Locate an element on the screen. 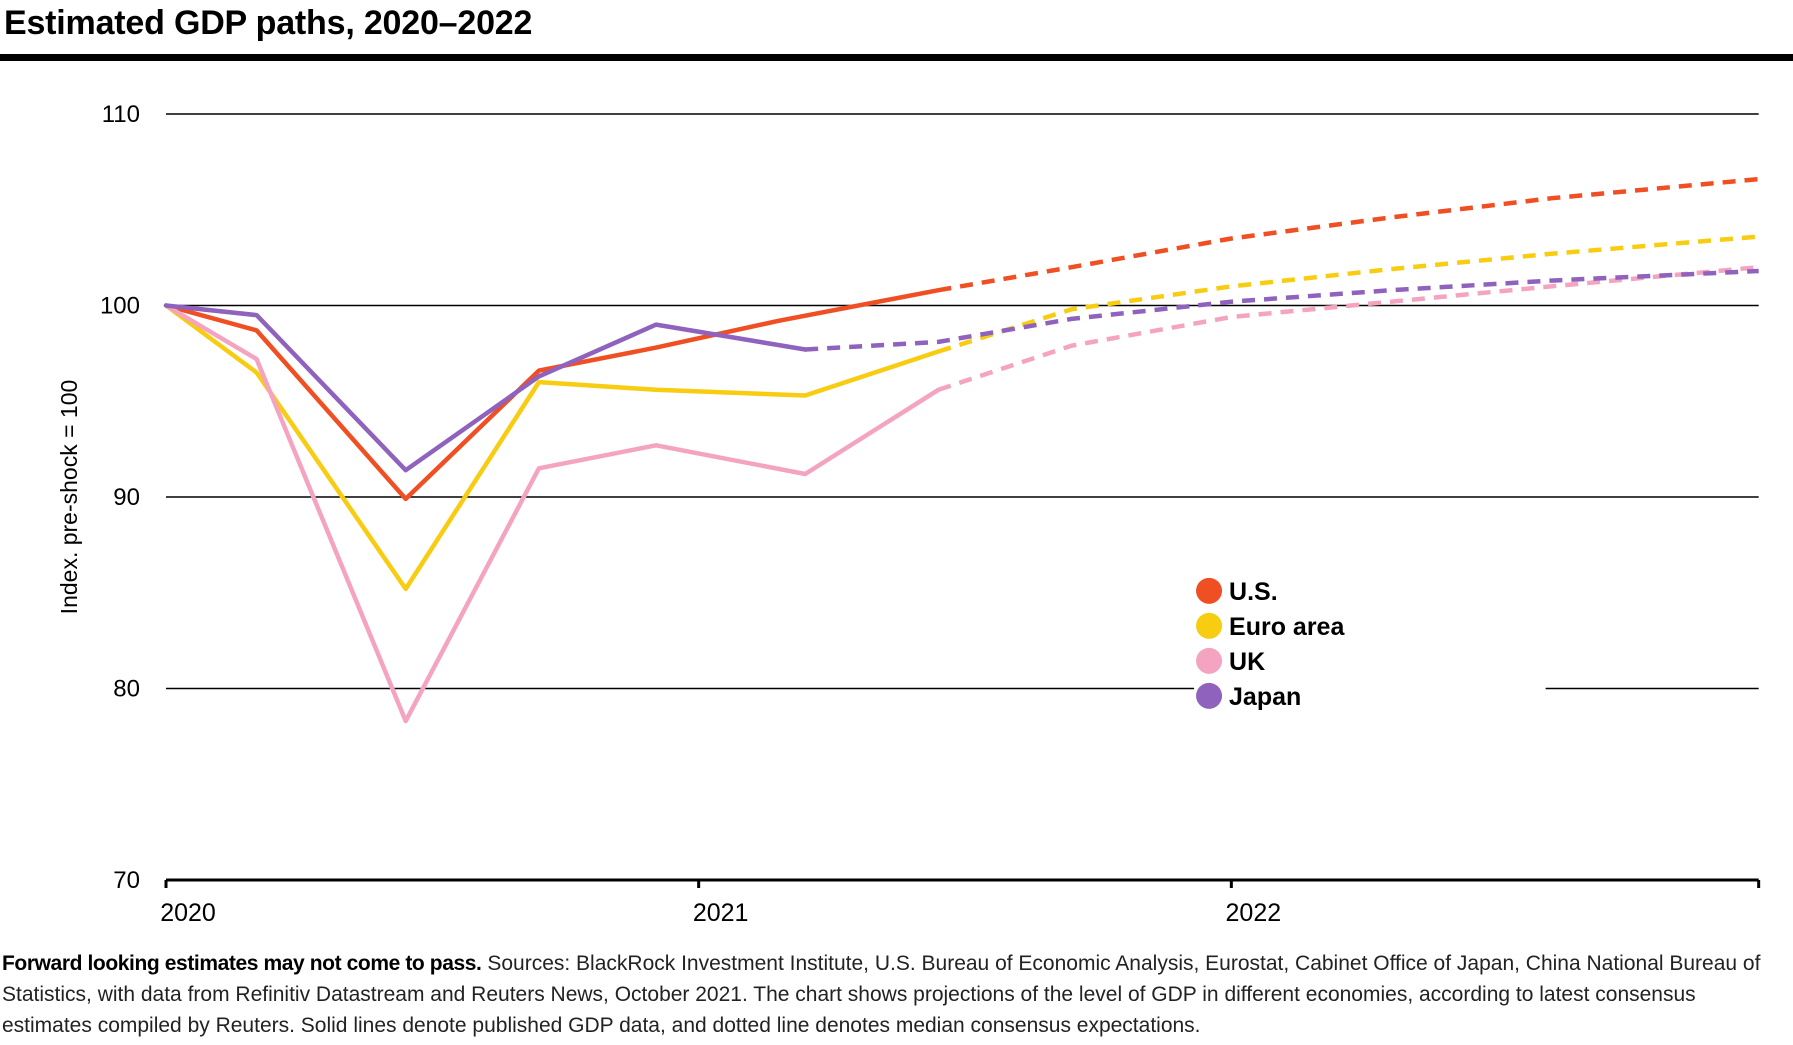  x-tick-label-2021: 2021 is located at coordinates (721, 913).